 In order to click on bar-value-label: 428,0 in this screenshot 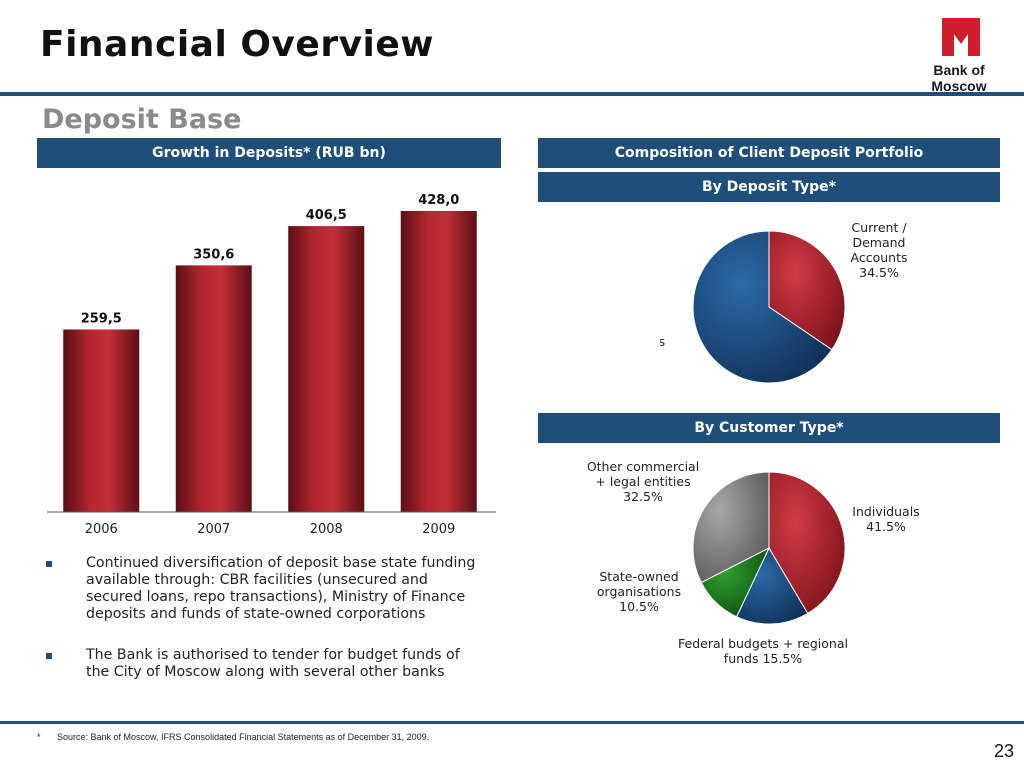, I will do `click(438, 200)`.